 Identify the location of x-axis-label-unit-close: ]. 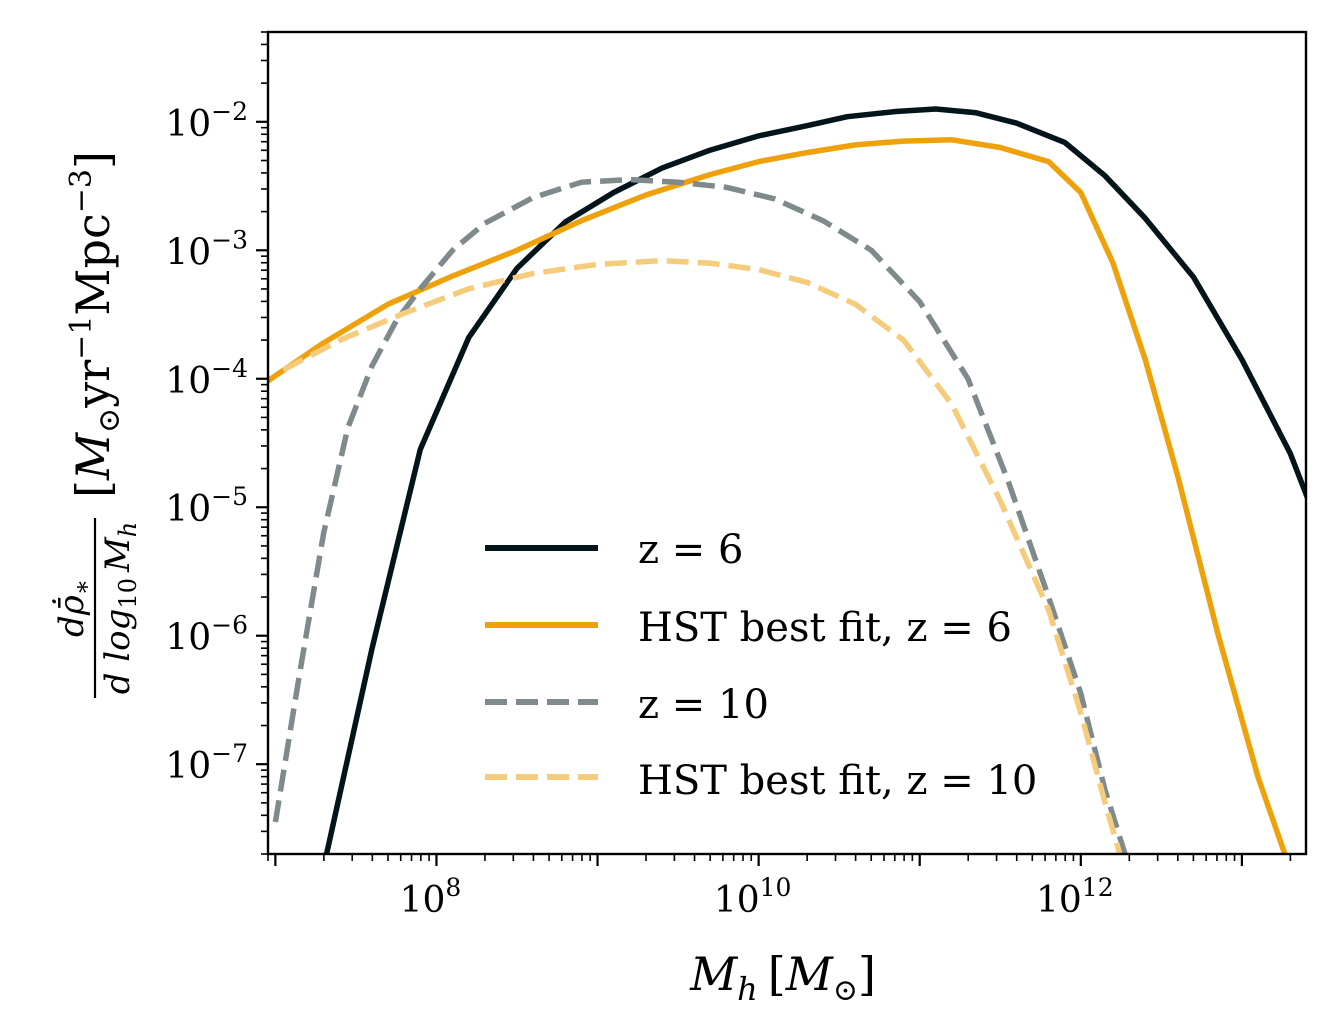
(867, 974).